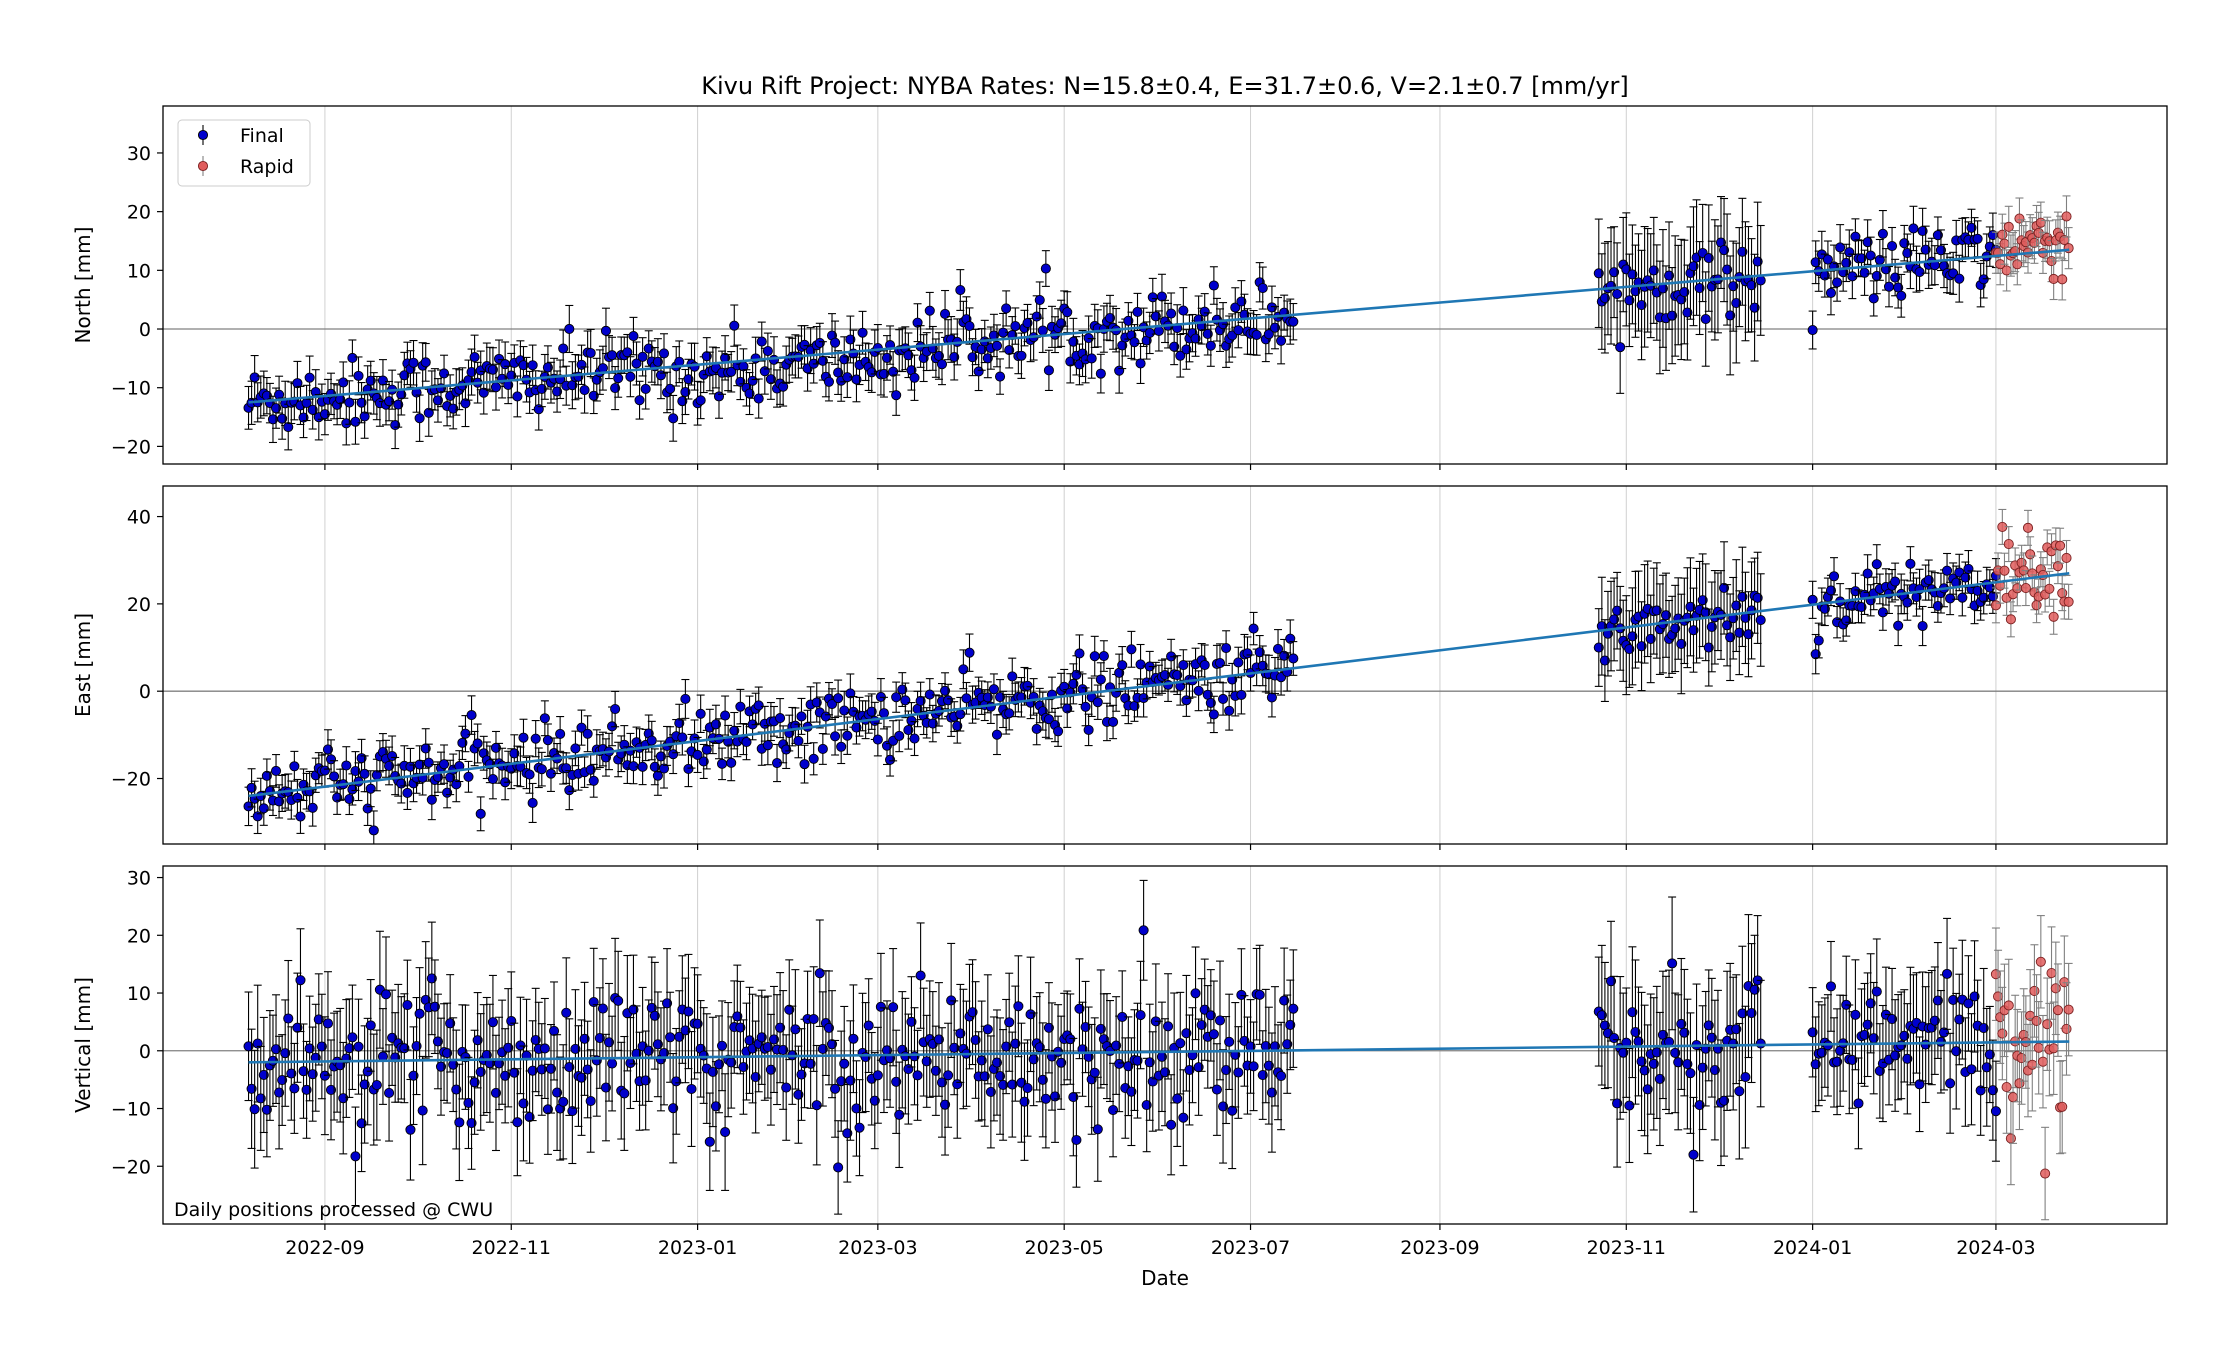 The height and width of the screenshot is (1359, 2227). Describe the element at coordinates (697, 1248) in the screenshot. I see `x-tick-label: 2023-01` at that location.